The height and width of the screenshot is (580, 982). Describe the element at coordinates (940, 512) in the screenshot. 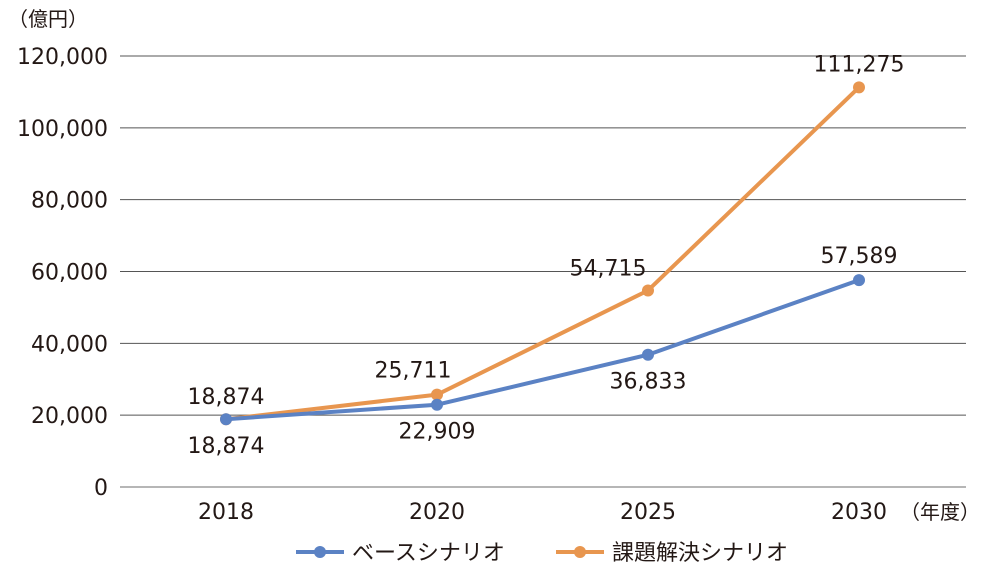

I see `x-axis-unit-label: （年度）` at that location.